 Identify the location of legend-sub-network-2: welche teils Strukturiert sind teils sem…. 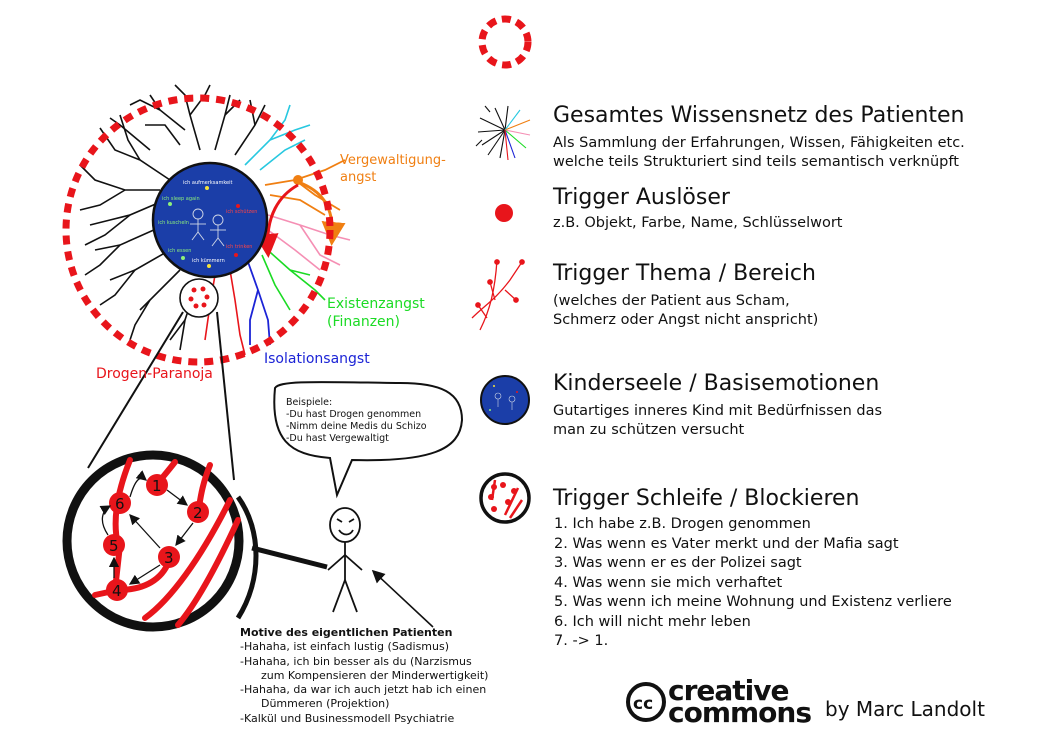
(756, 162).